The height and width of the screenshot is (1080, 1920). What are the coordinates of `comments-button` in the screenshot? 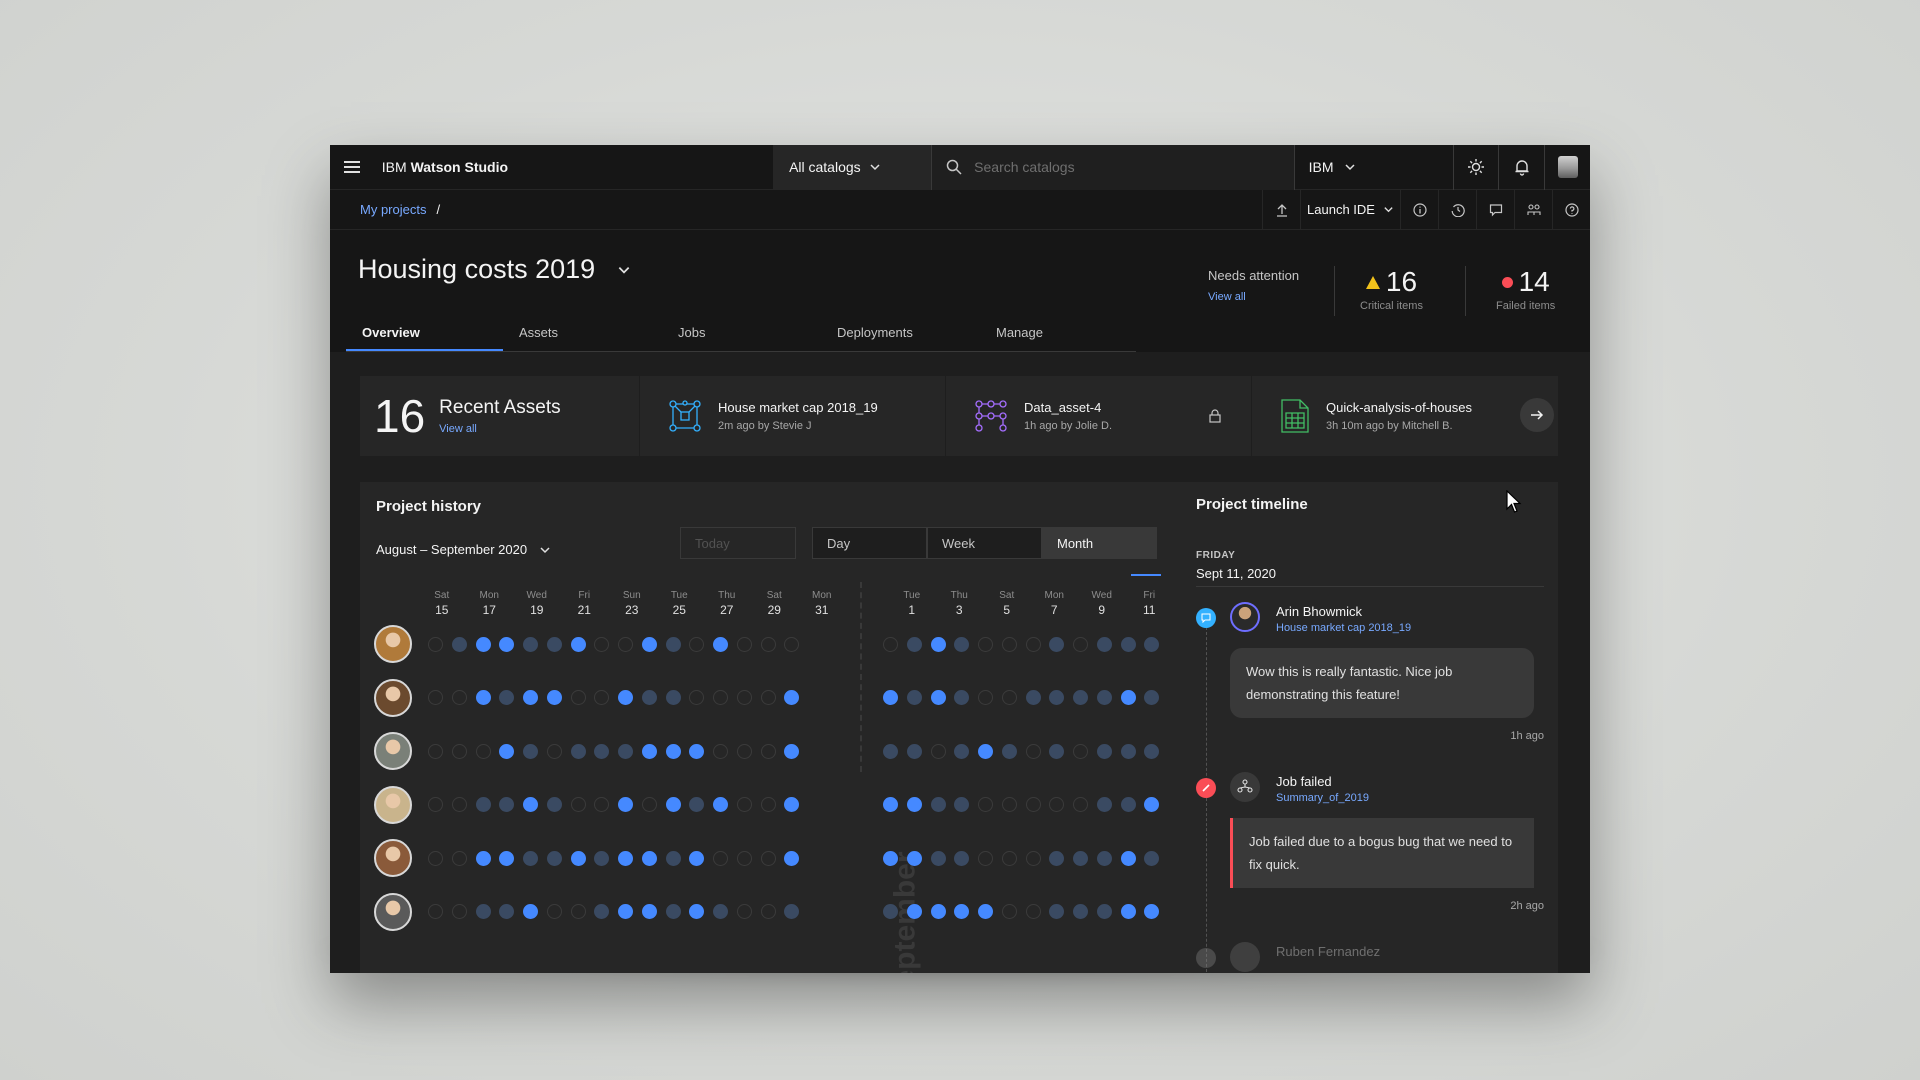 It's located at (1495, 209).